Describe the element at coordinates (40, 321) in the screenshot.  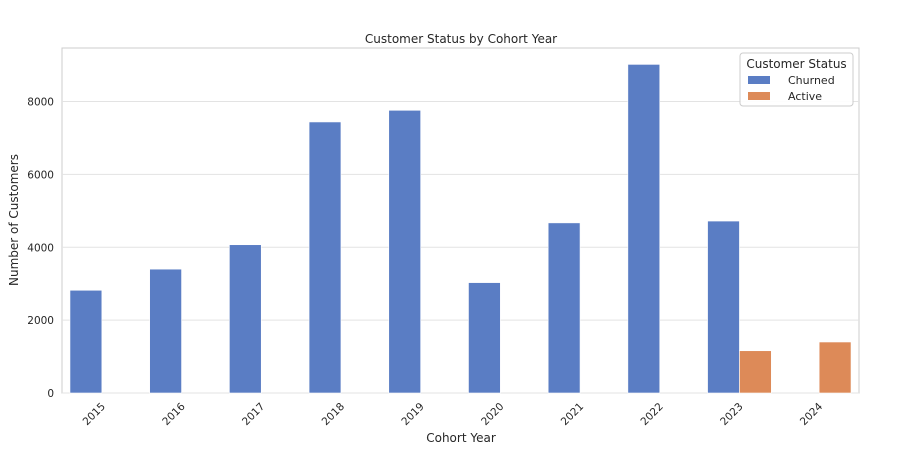
I see `y-tick-label: 2000` at that location.